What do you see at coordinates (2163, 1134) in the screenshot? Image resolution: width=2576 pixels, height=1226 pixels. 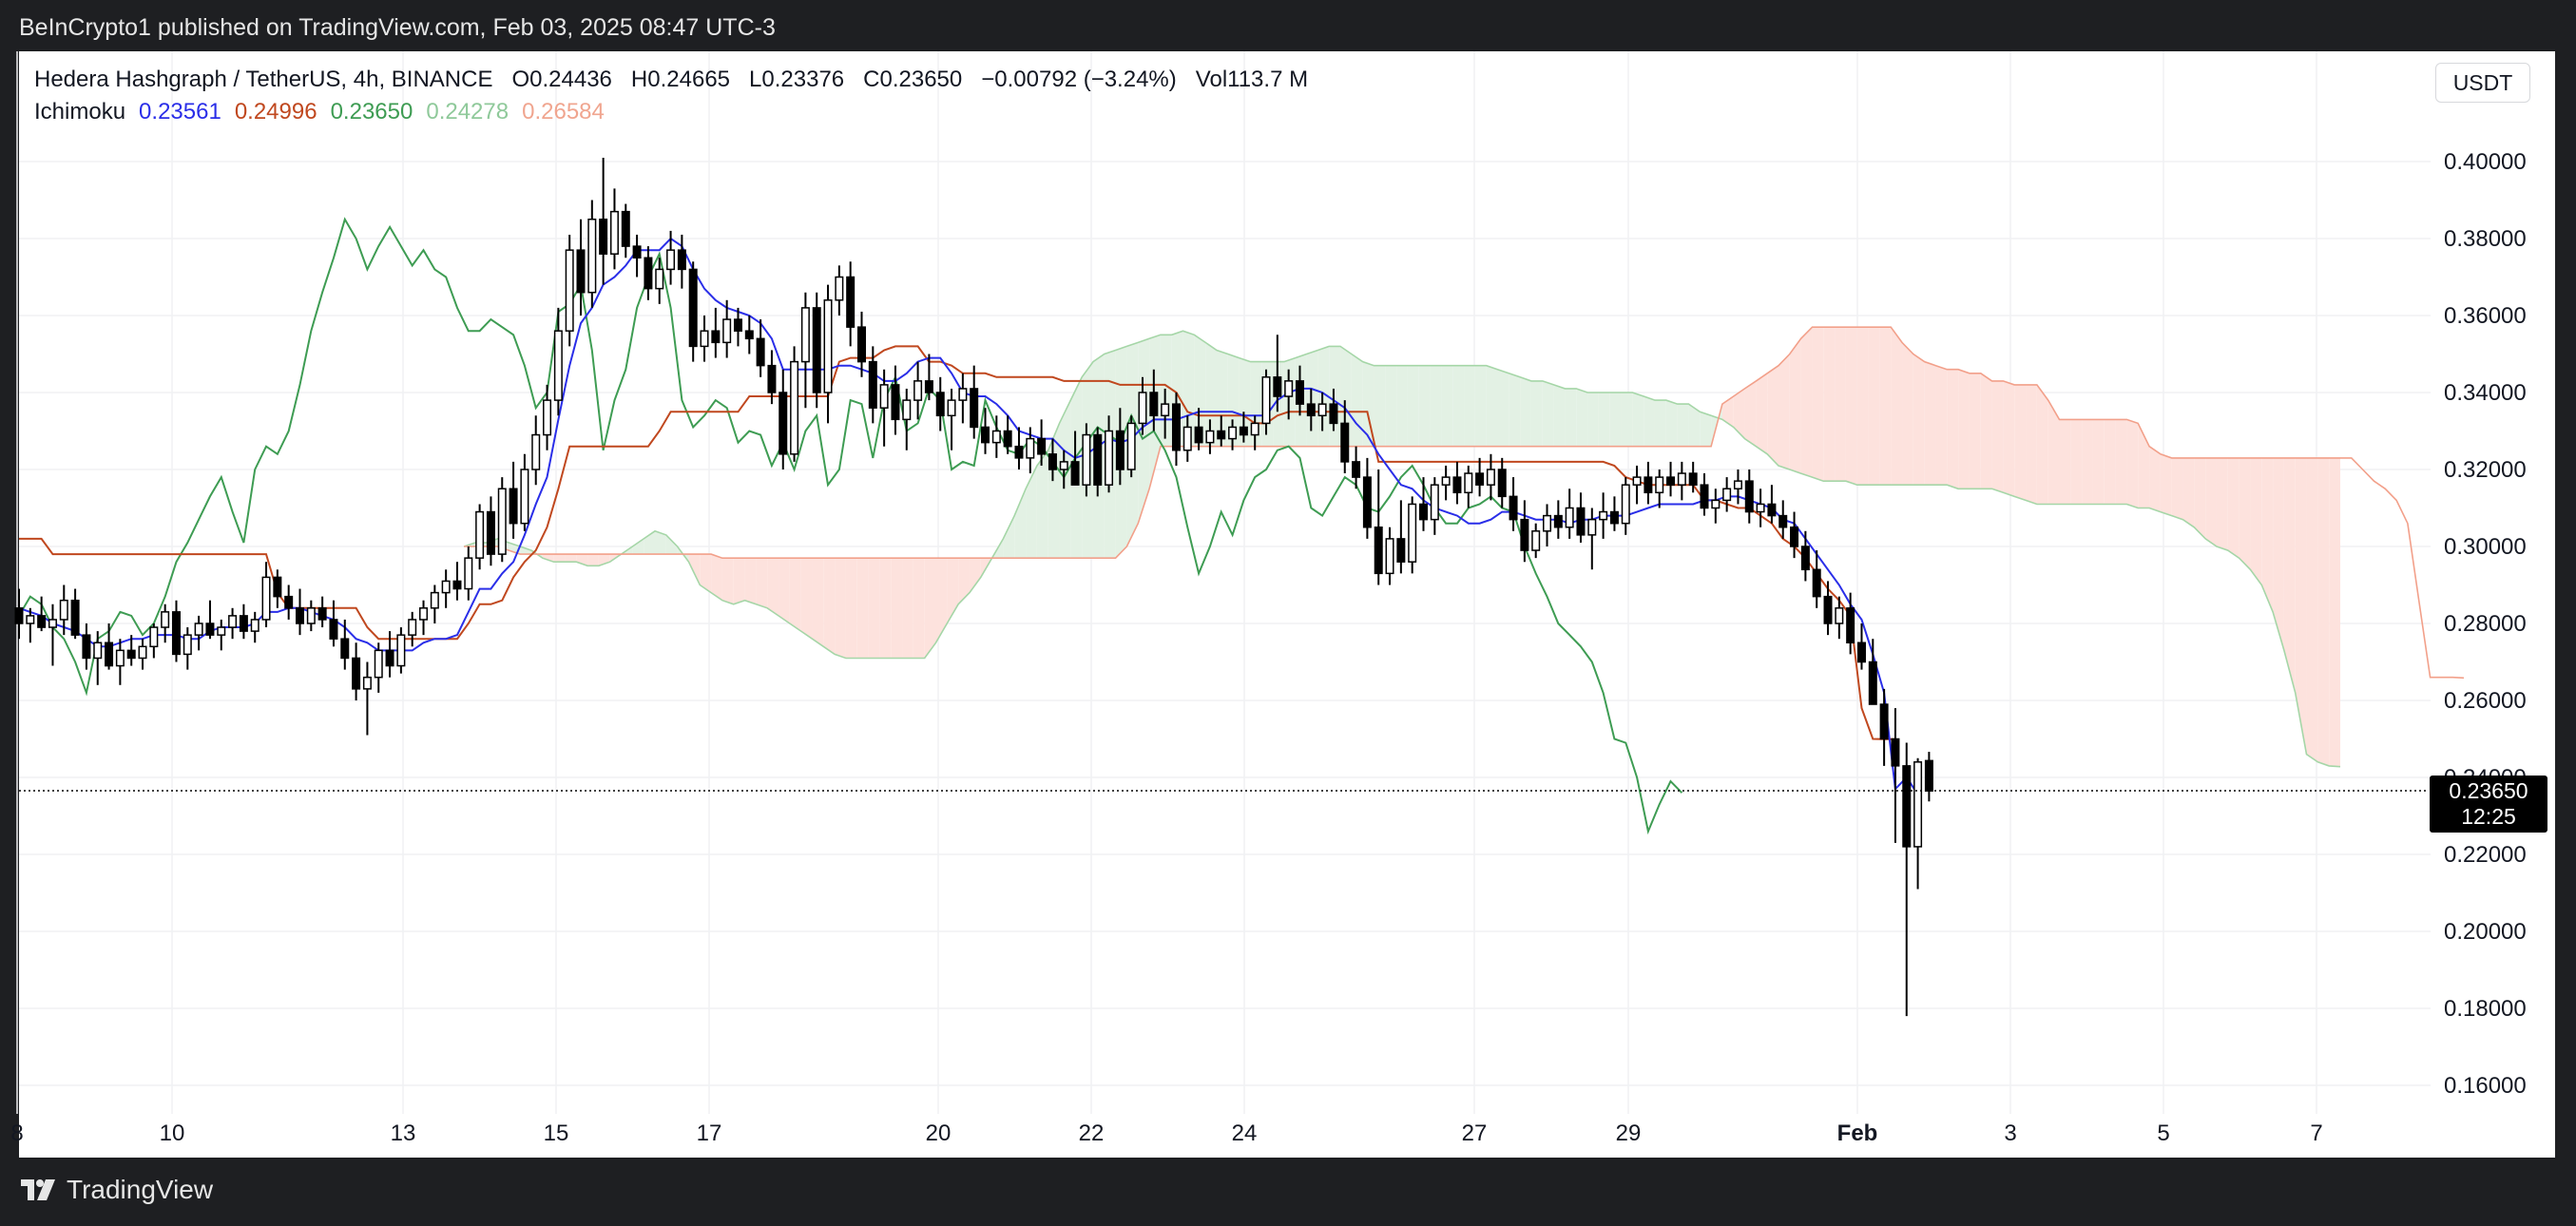 I see `time-tick-label: 5` at bounding box center [2163, 1134].